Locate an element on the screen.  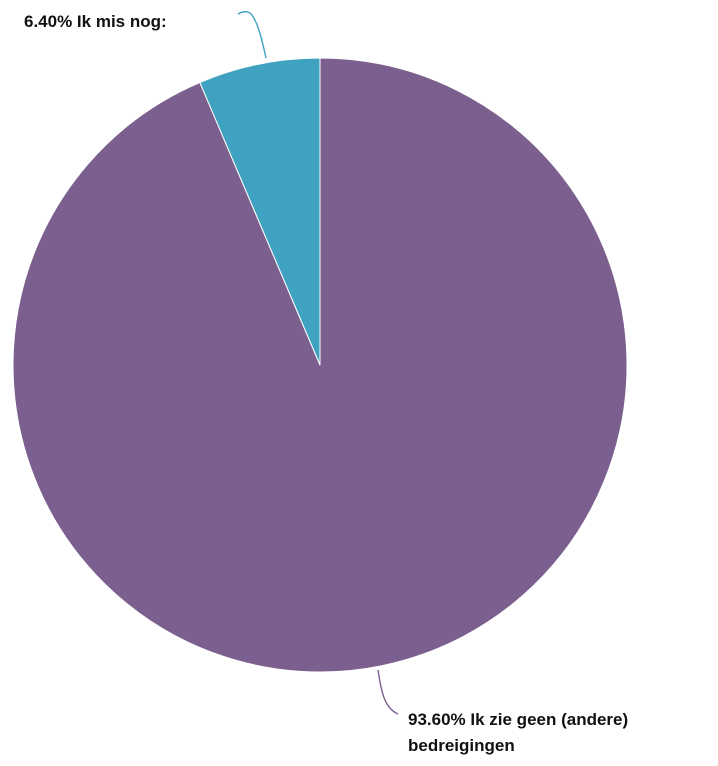
slice-label-1: 93.60% Ik zie geen (andere) bedreigingen is located at coordinates (518, 732).